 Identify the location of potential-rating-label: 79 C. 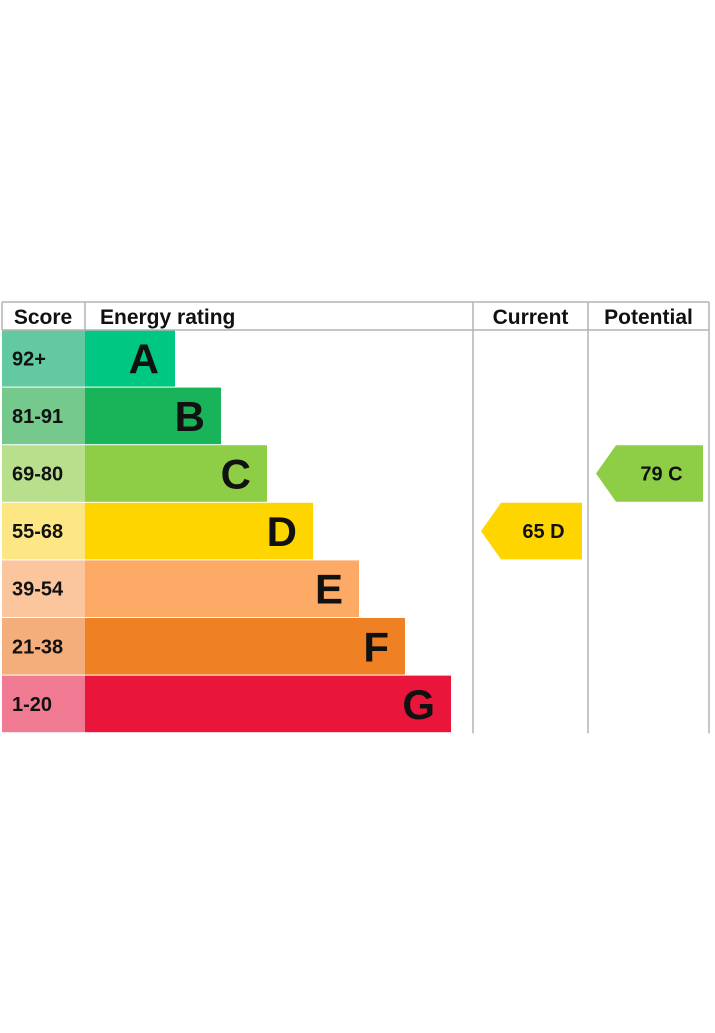
(661, 475).